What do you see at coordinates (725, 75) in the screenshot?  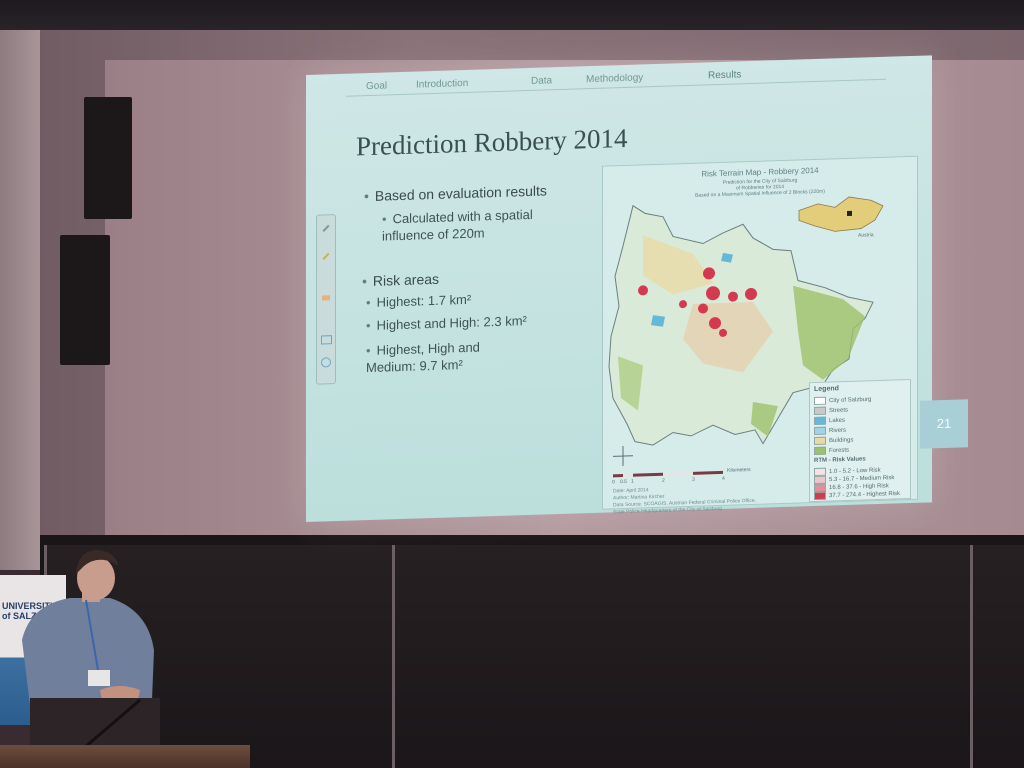 I see `nav-item-results: Results` at bounding box center [725, 75].